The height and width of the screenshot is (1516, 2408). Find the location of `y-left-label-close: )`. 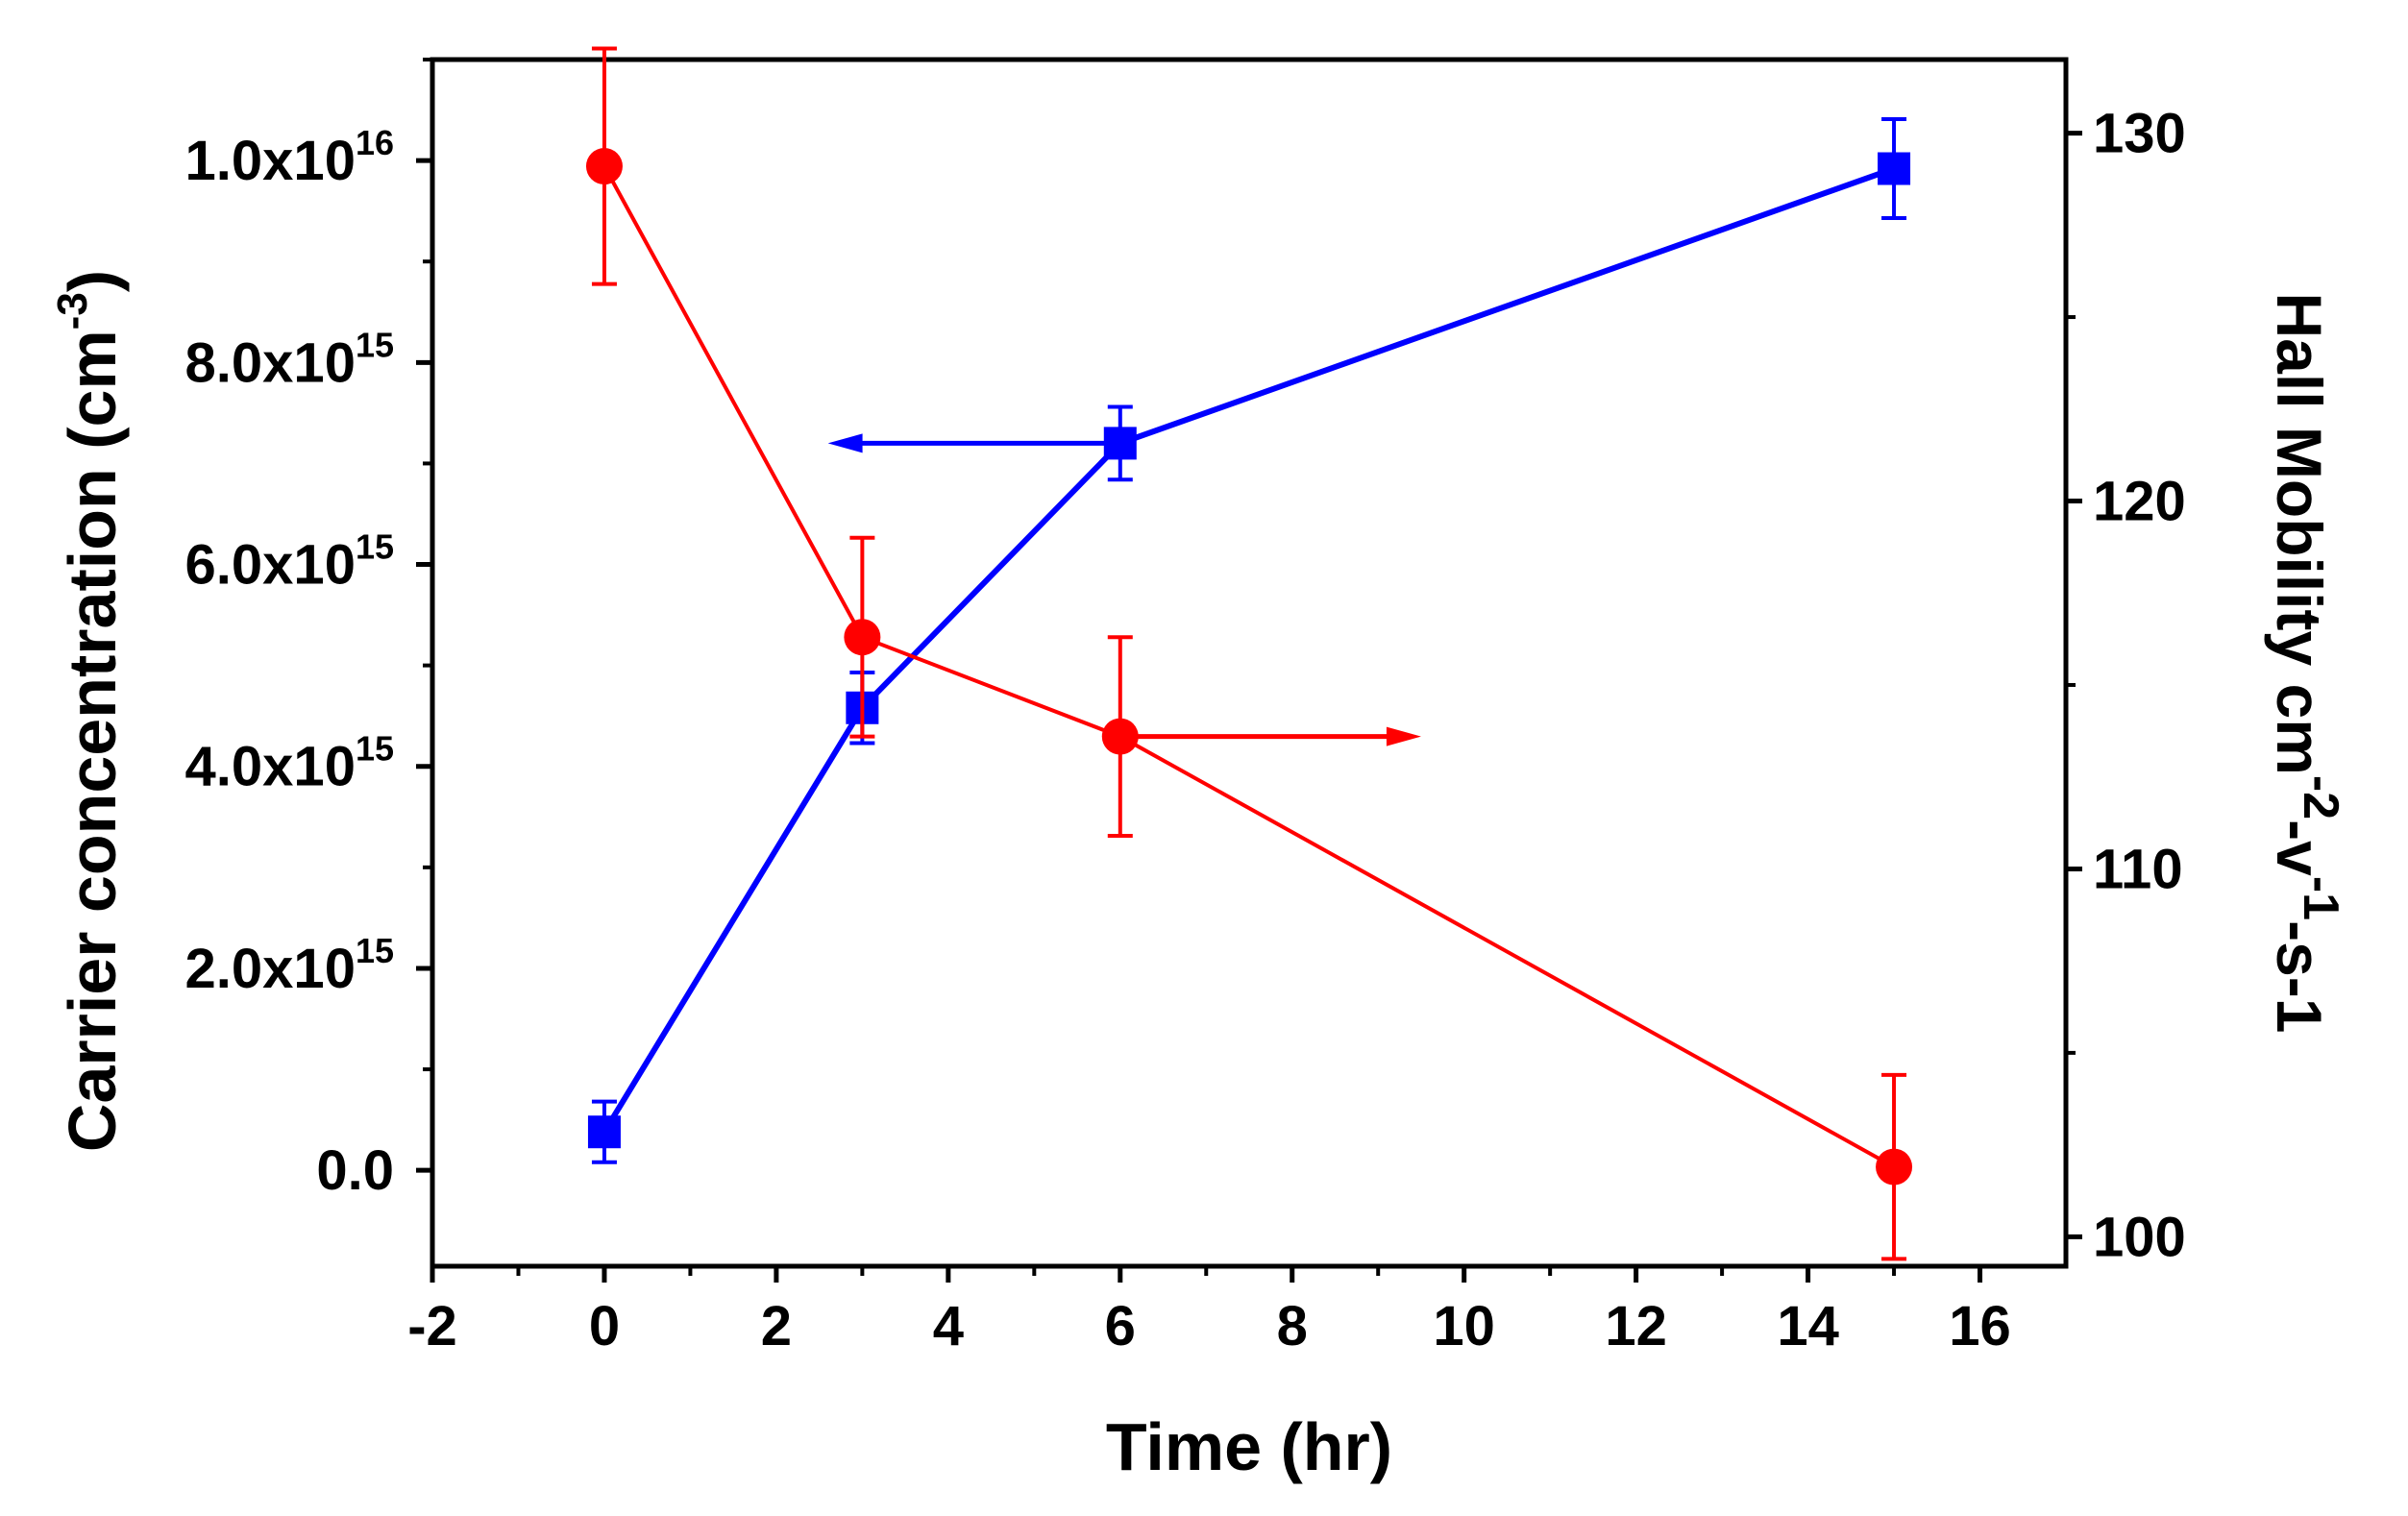

y-left-label-close: ) is located at coordinates (93, 281).